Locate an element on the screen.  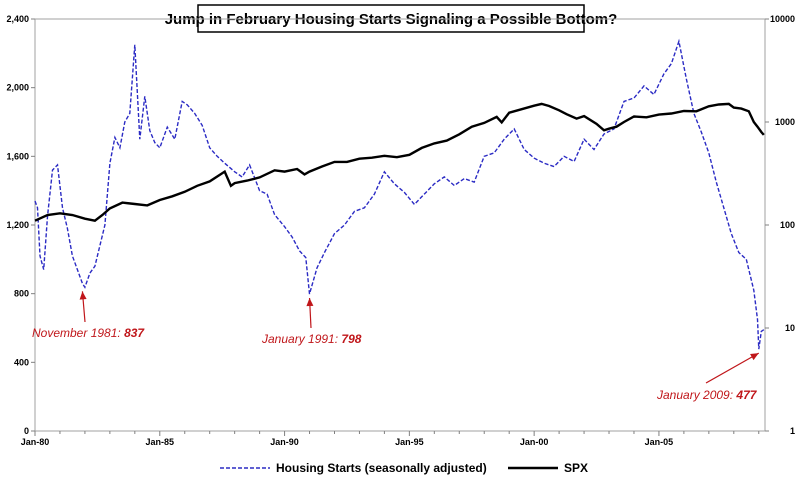
x-axis: Jan-80 Jan-85 Jan-90 Jan-95 Jan-00 Jan-05 is located at coordinates (390, 439).